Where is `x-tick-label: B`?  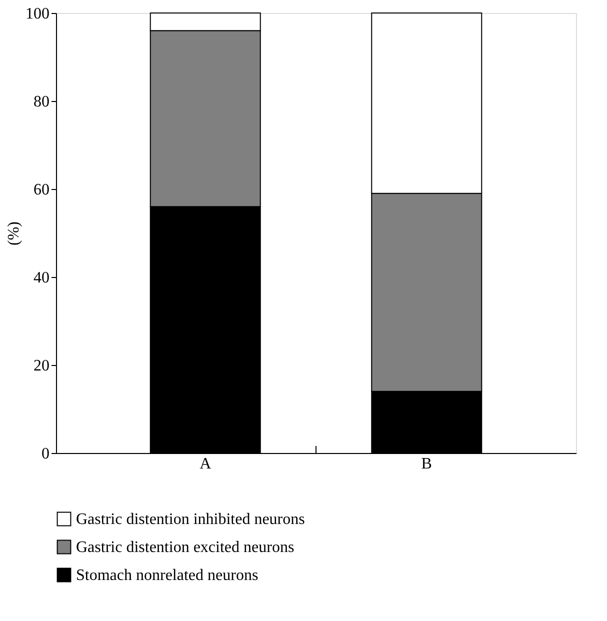
x-tick-label: B is located at coordinates (426, 464).